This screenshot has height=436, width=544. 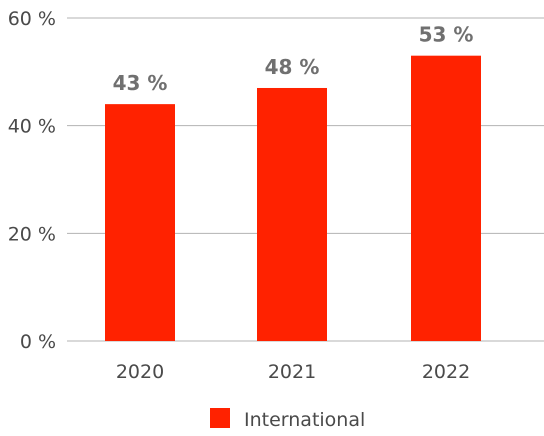 I want to click on x-tick-label: 2022, so click(x=446, y=372).